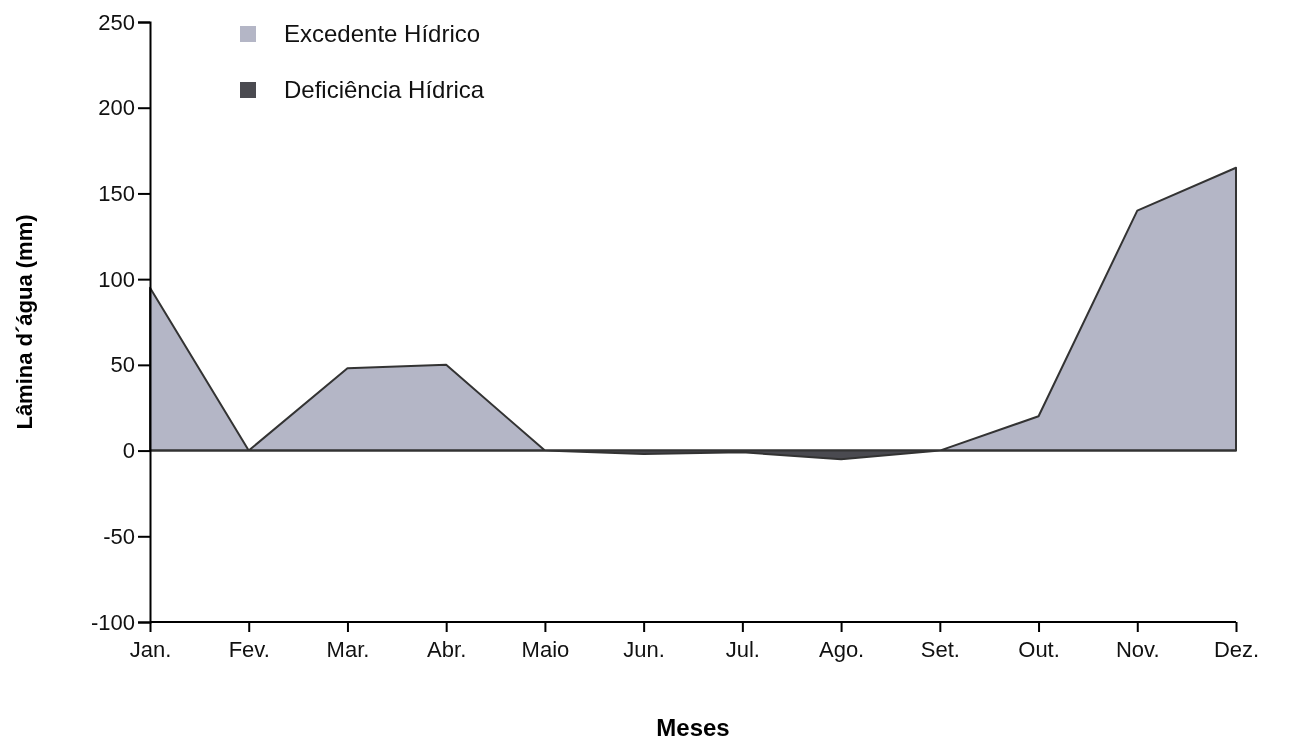 Image resolution: width=1294 pixels, height=744 pixels. I want to click on x-tick-label: Maio, so click(545, 649).